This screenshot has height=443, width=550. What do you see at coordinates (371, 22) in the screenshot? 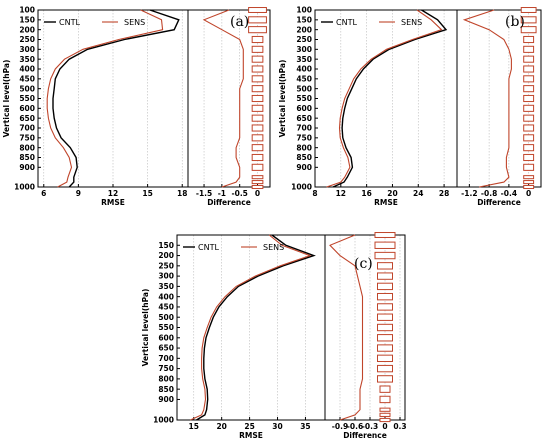
I see `legend: CNTL SENS` at bounding box center [371, 22].